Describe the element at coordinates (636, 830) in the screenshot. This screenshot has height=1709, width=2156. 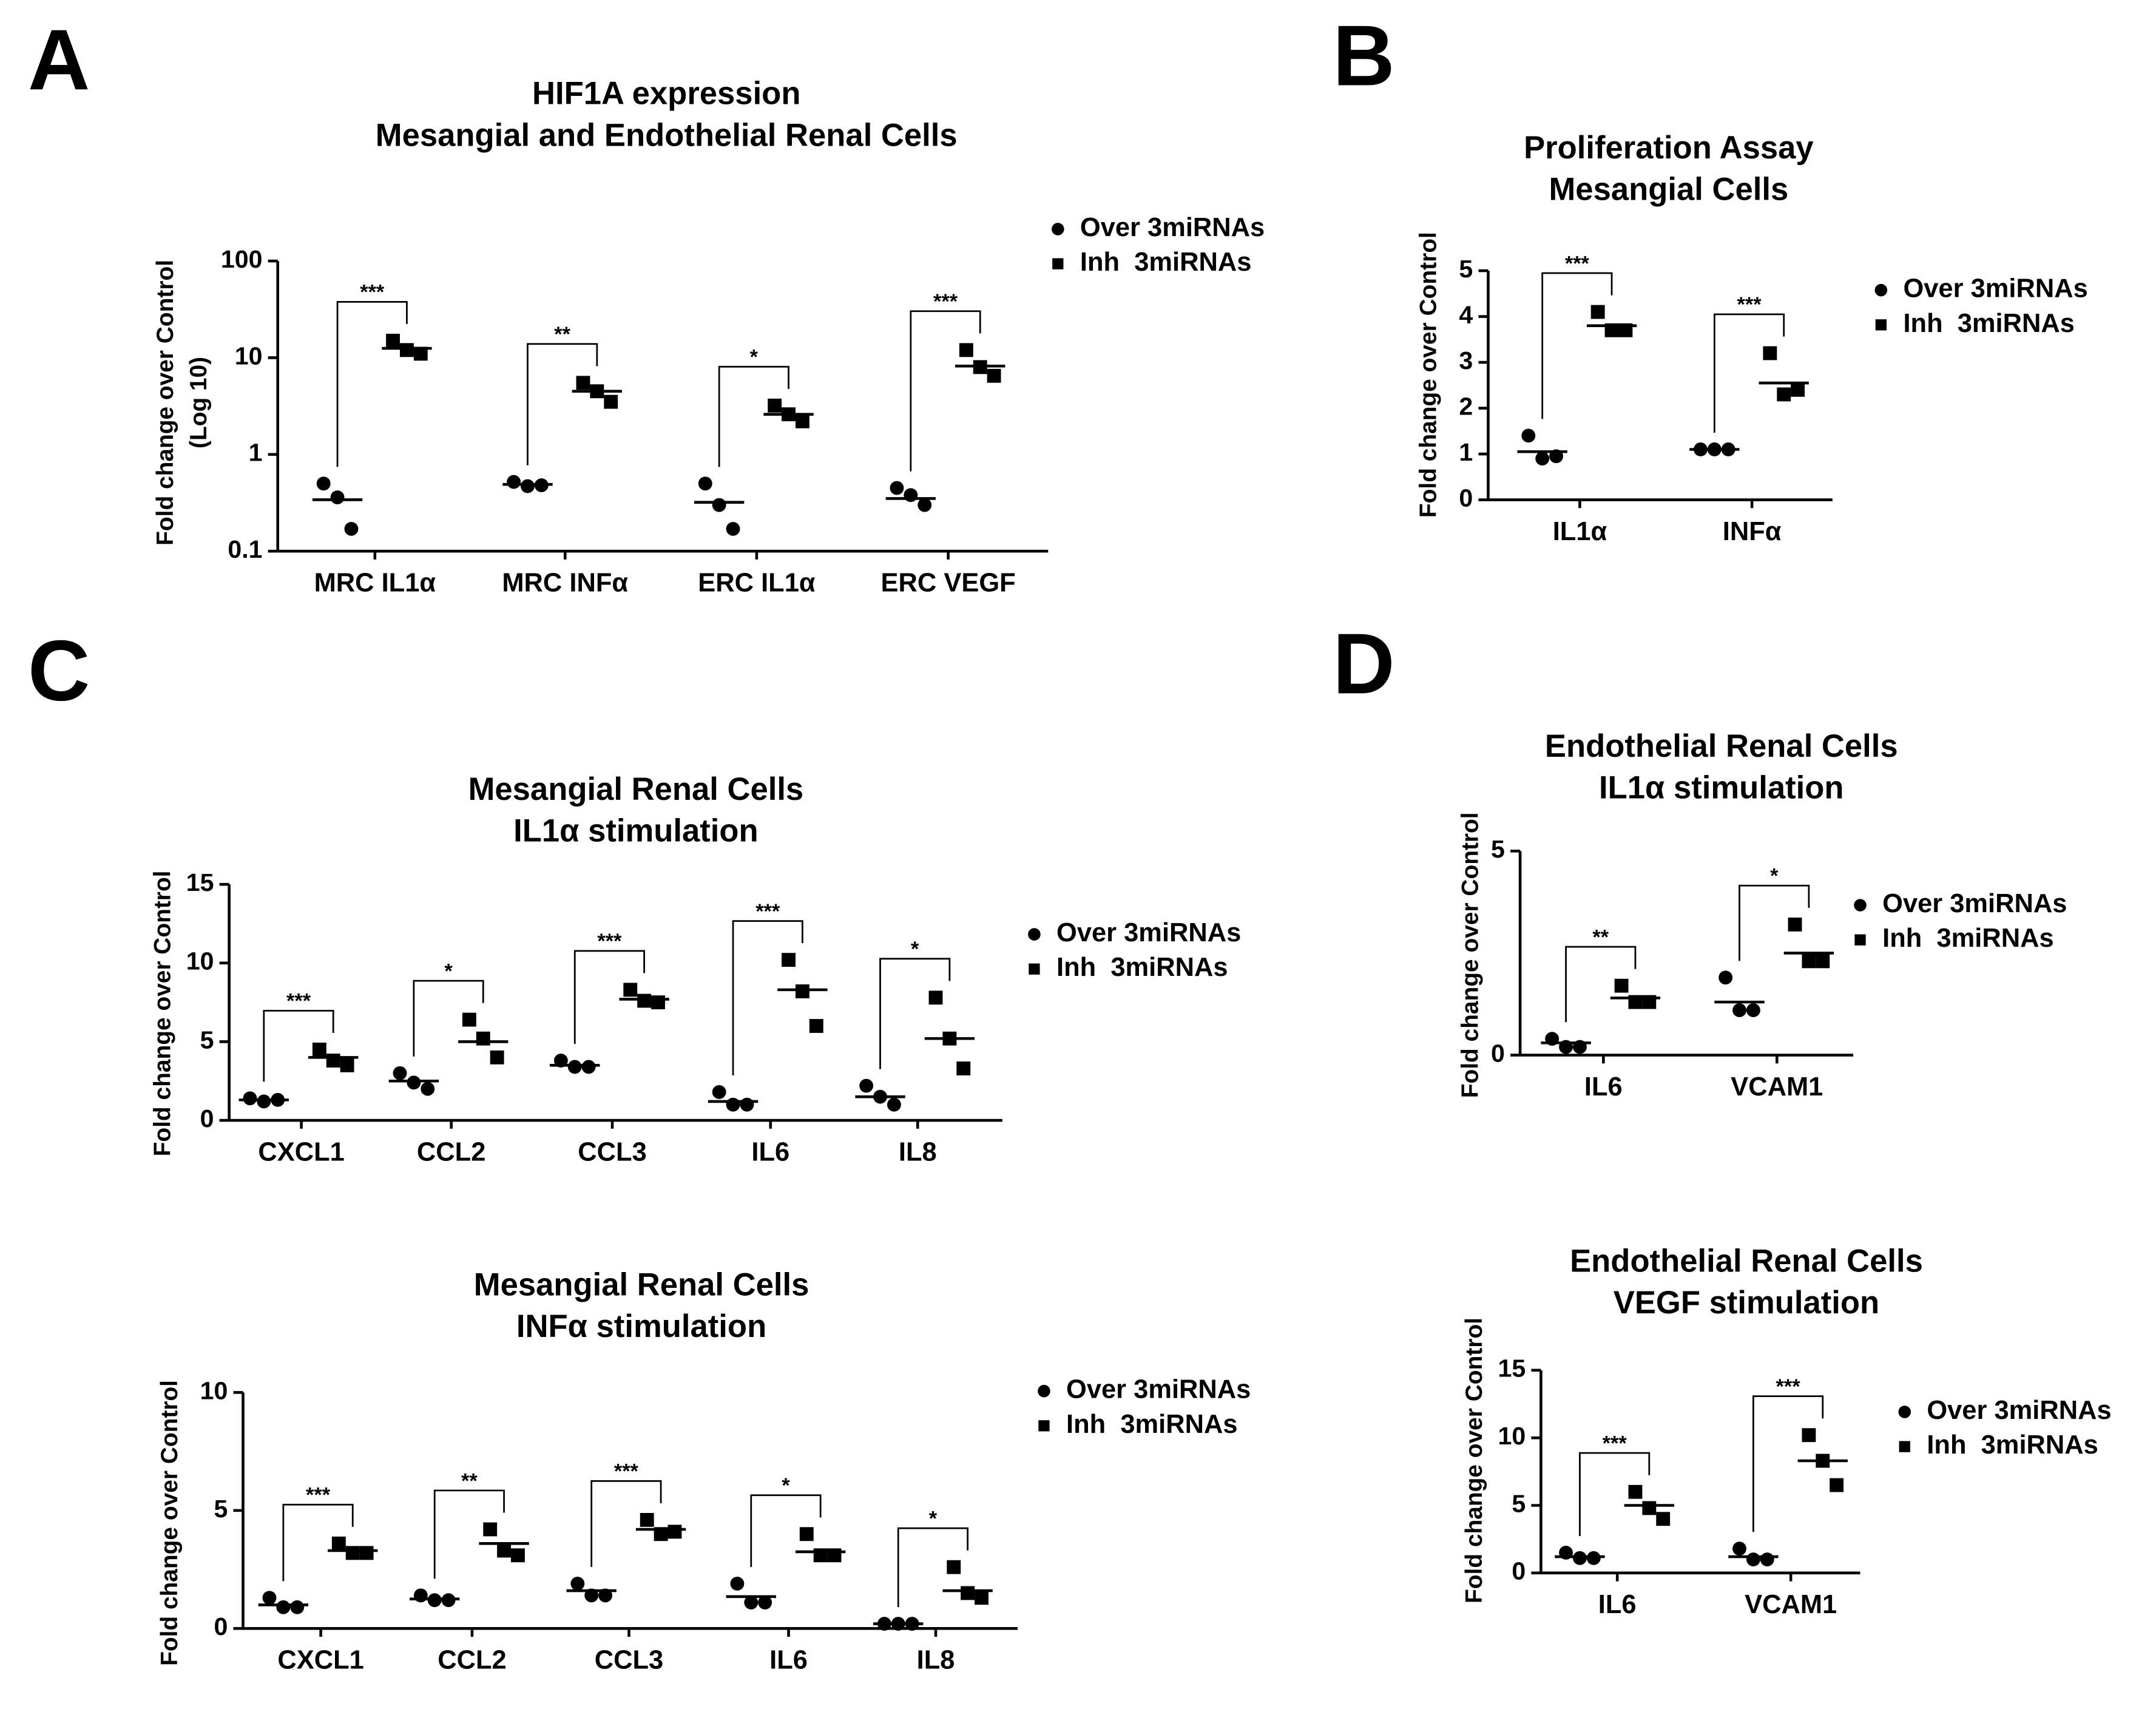
I see `chart-title: IL1α stimulation` at that location.